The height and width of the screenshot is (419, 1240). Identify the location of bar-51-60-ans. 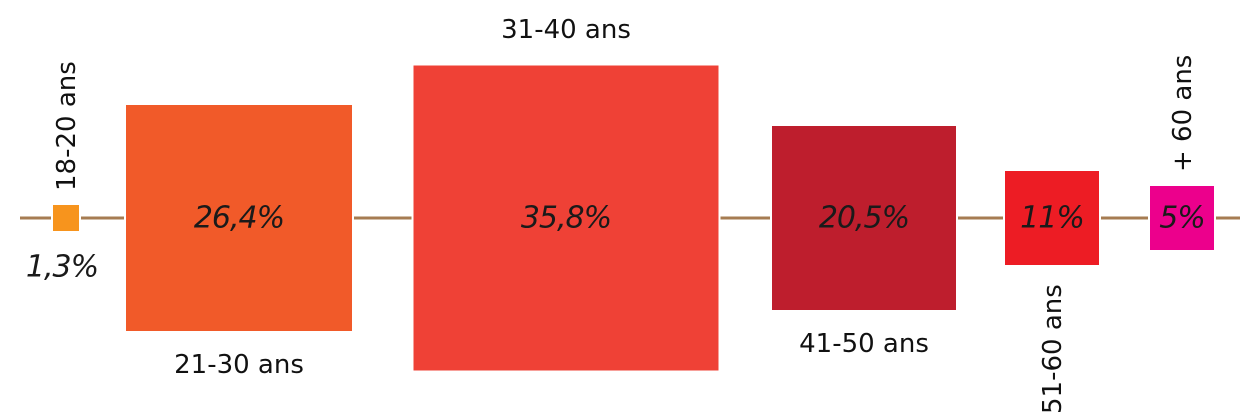
(1052, 218).